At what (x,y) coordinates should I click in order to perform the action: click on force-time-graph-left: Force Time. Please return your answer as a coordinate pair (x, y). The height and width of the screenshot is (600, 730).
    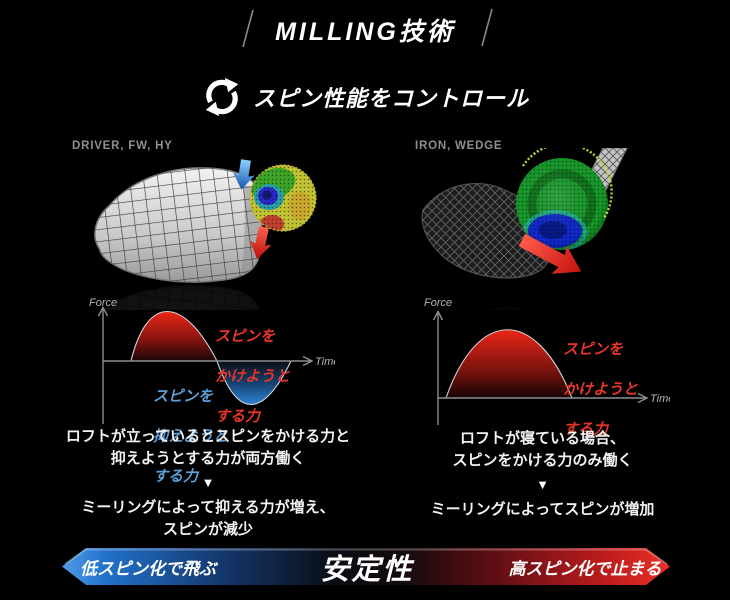
    Looking at the image, I should click on (212, 360).